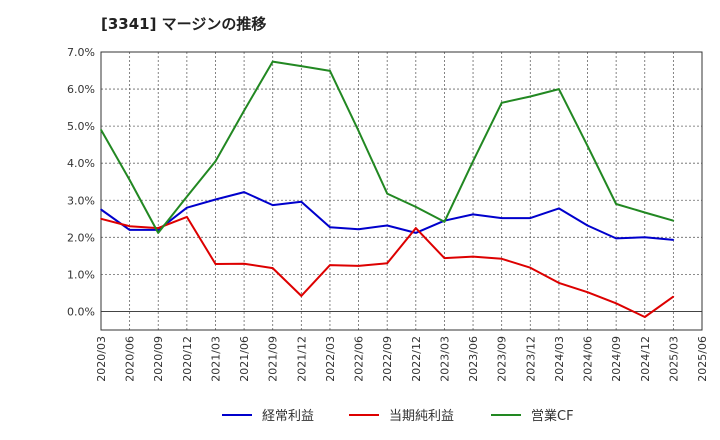 The width and height of the screenshot is (720, 440). Describe the element at coordinates (101, 359) in the screenshot. I see `x-tick-label: 2020/03` at that location.